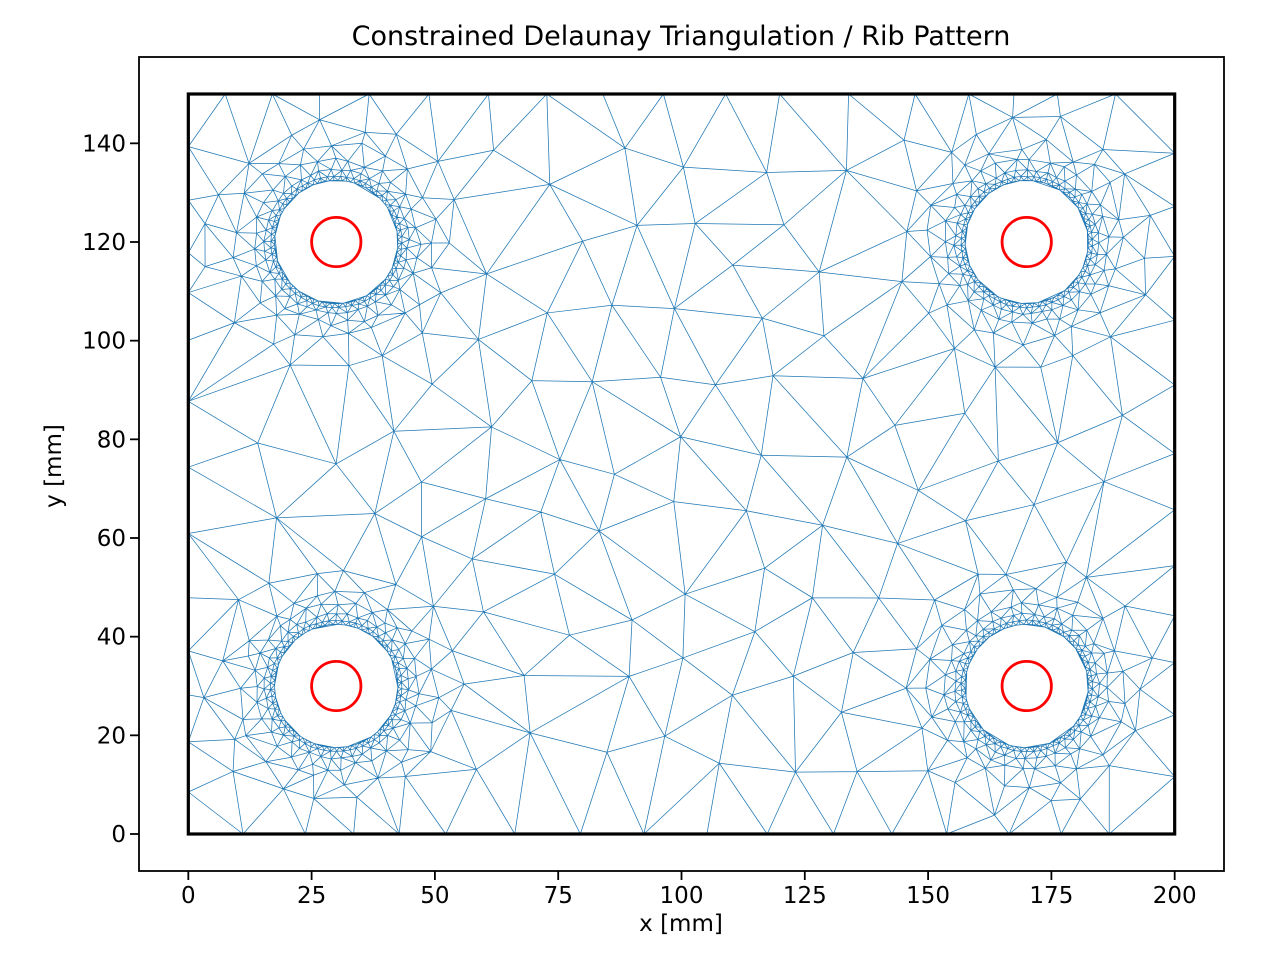 This screenshot has width=1280, height=965. I want to click on y-axis-label: y [mm], so click(54, 466).